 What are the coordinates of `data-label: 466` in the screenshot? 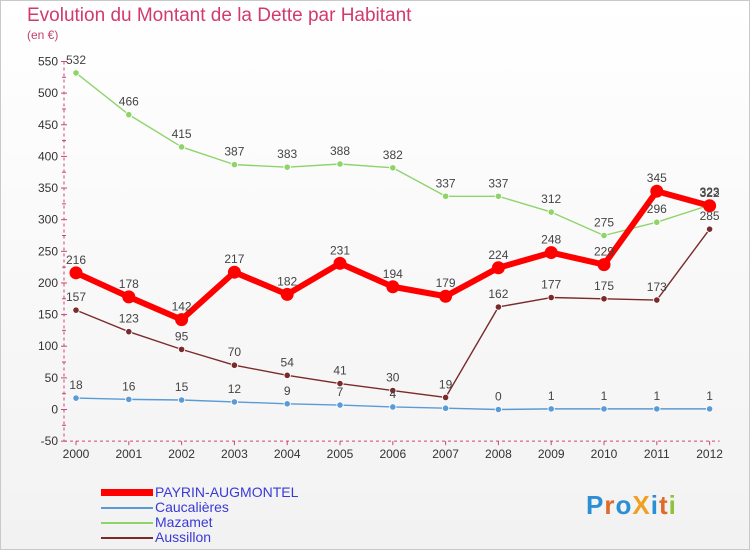 It's located at (129, 102).